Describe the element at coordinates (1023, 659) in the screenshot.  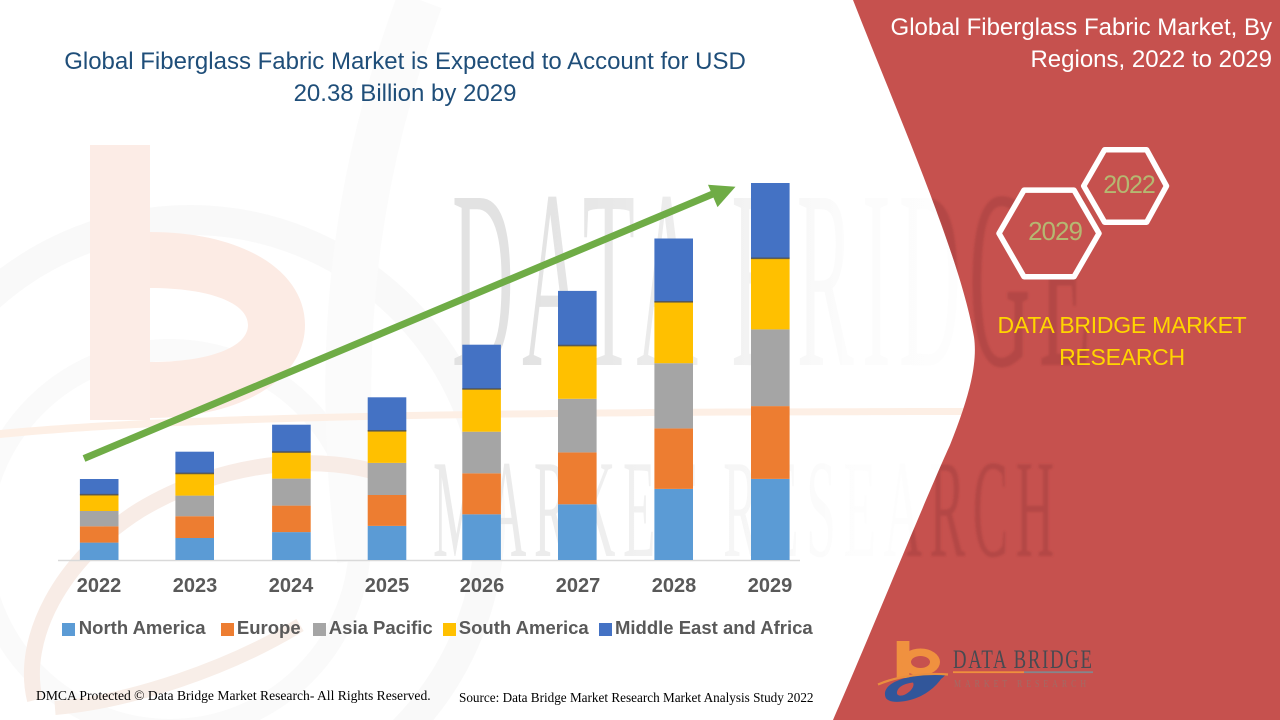
I see `svg-text: DATA BRIDGE` at that location.